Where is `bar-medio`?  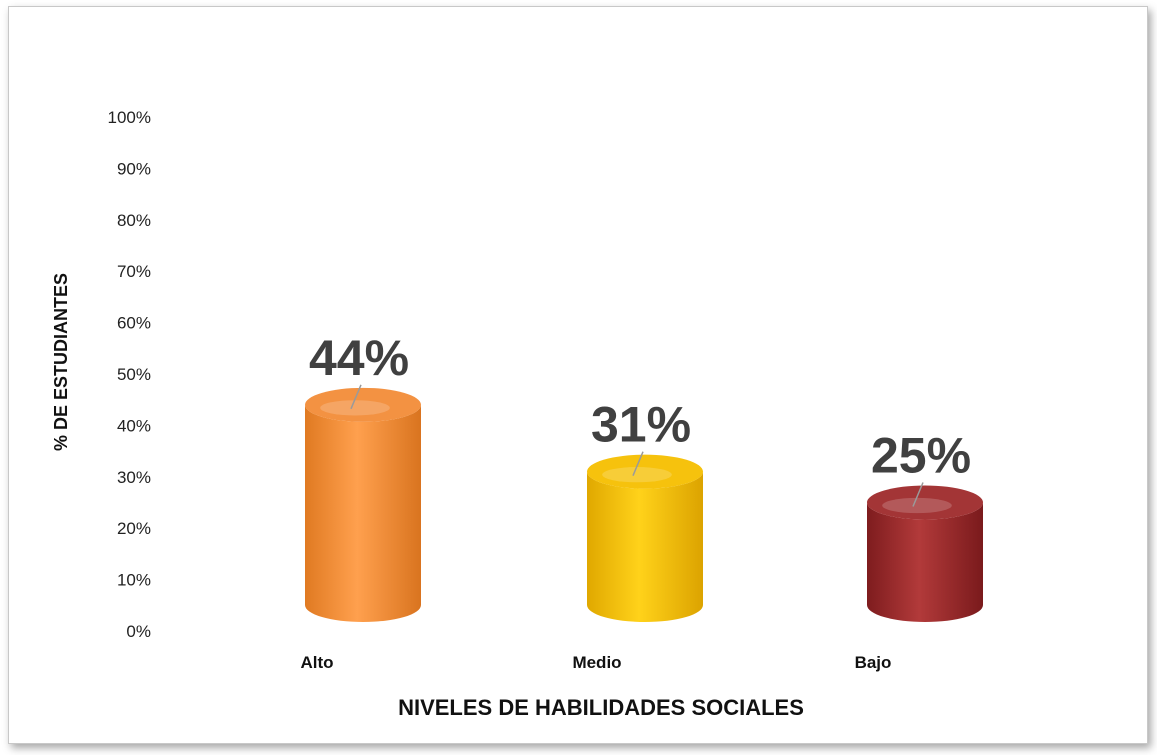
bar-medio is located at coordinates (645, 538).